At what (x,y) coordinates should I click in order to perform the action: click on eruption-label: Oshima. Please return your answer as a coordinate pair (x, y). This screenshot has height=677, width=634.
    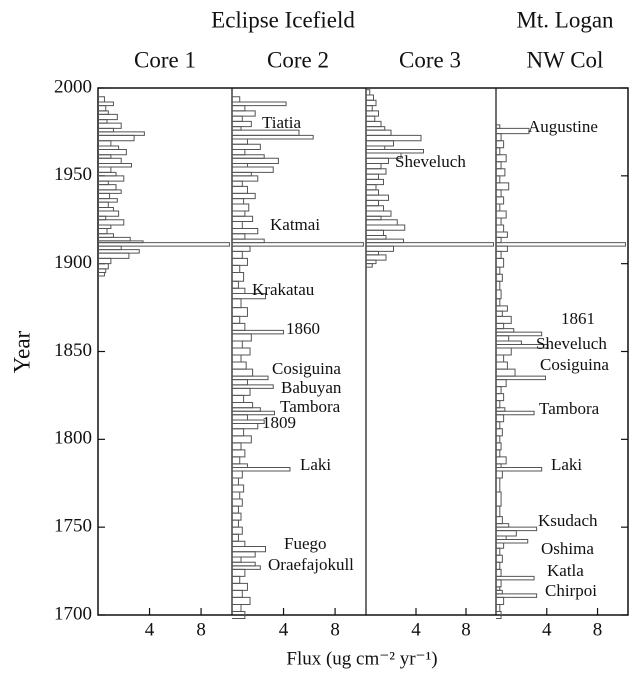
    Looking at the image, I should click on (567, 548).